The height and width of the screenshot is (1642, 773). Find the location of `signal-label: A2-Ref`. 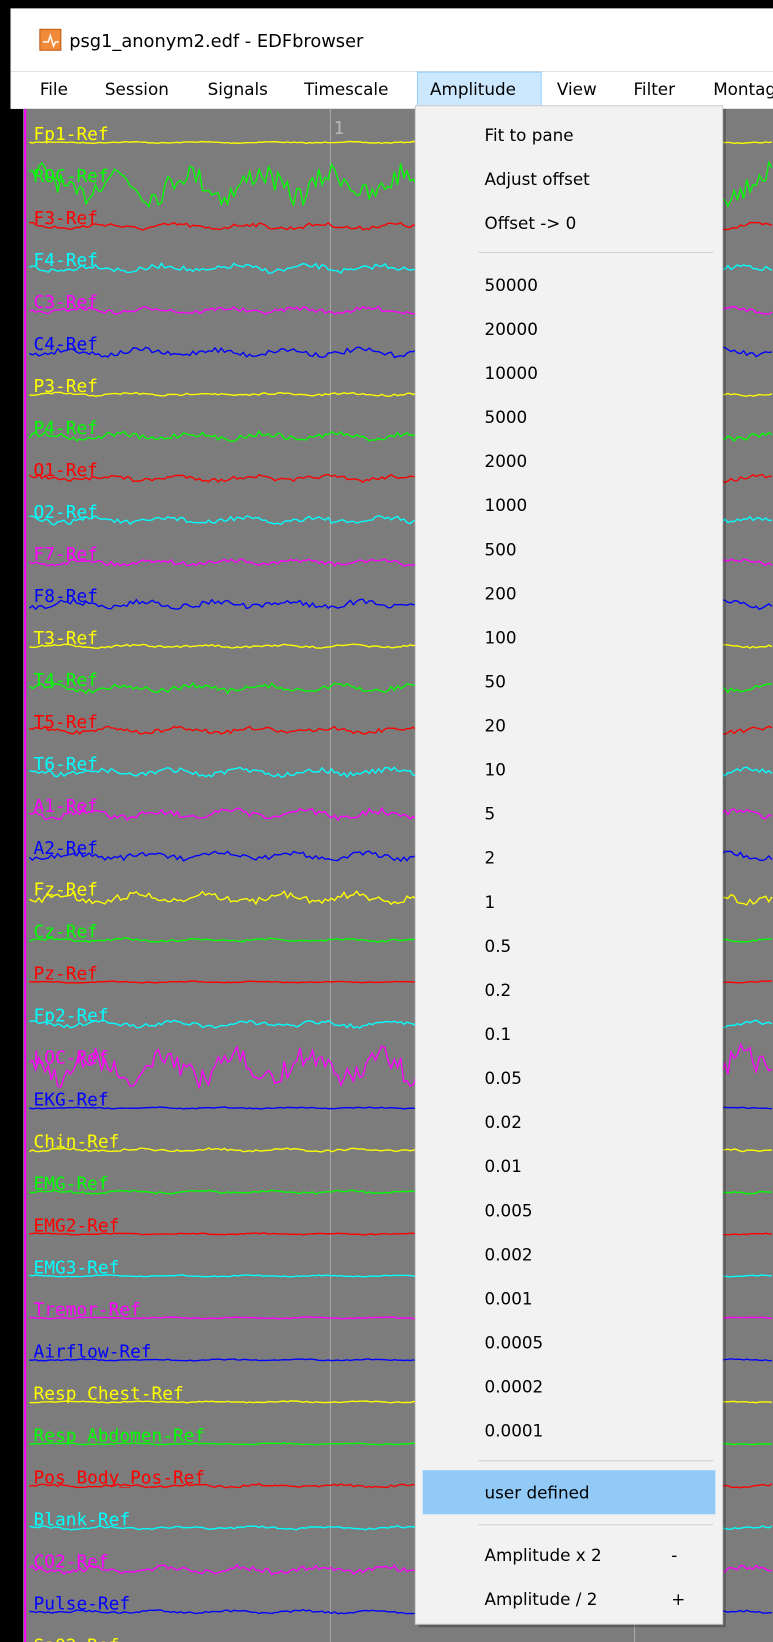

signal-label: A2-Ref is located at coordinates (66, 848).